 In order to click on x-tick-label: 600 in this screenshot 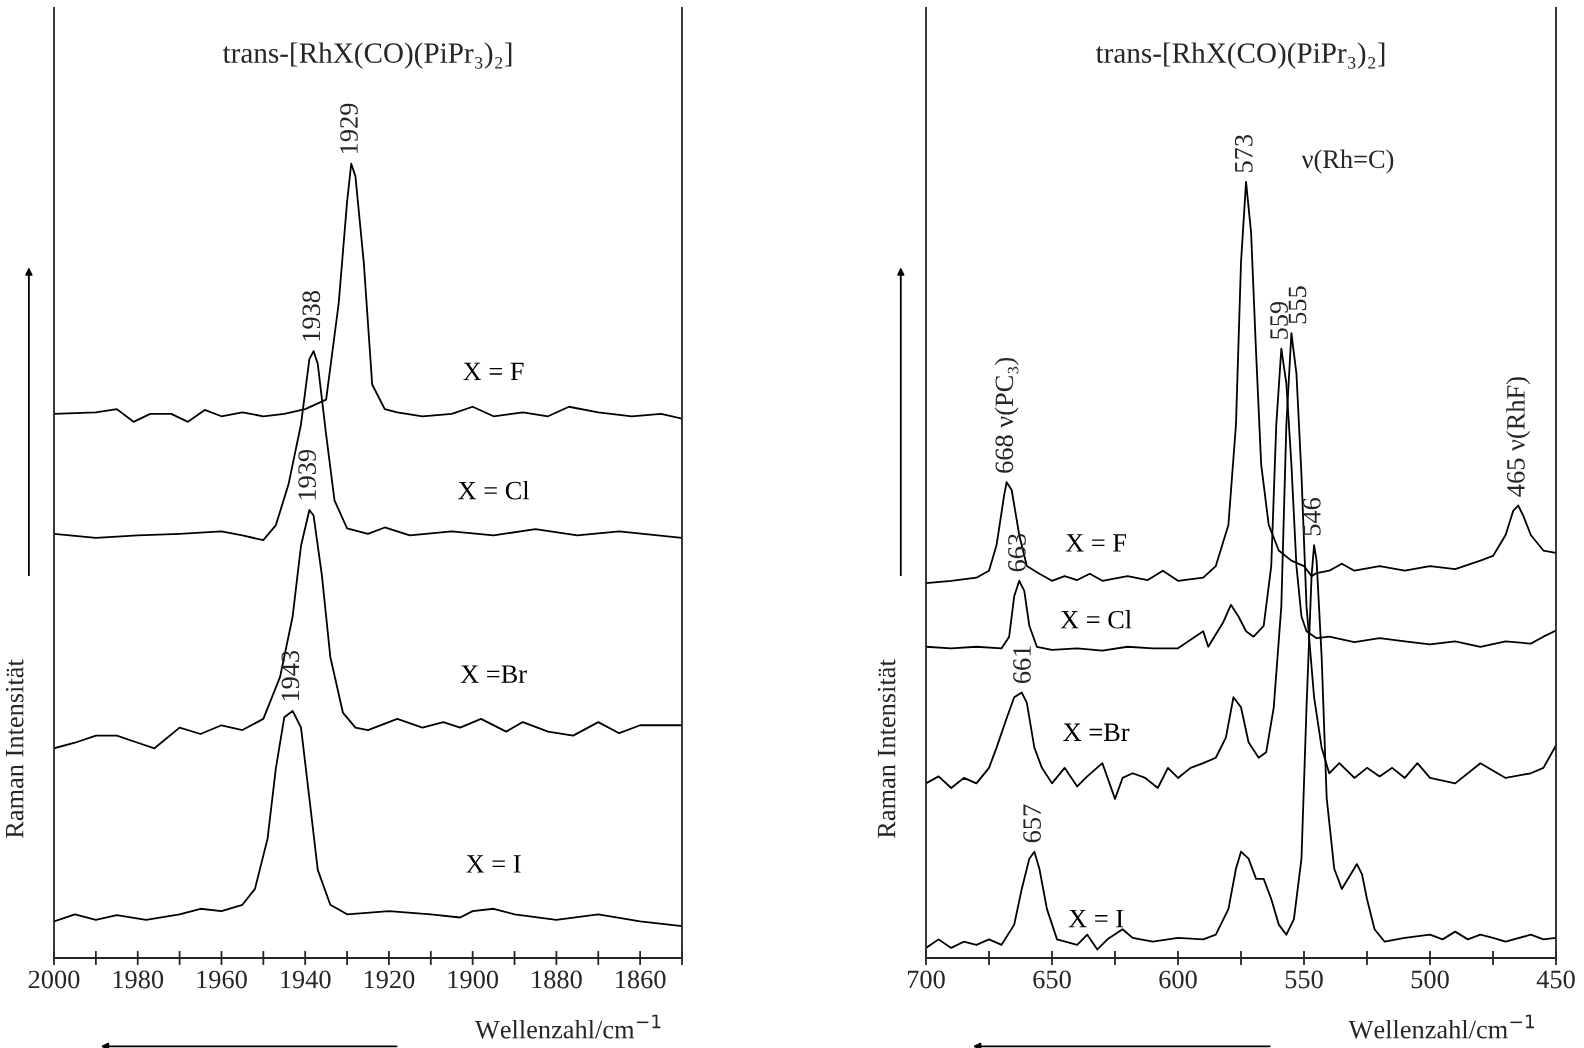, I will do `click(1178, 979)`.